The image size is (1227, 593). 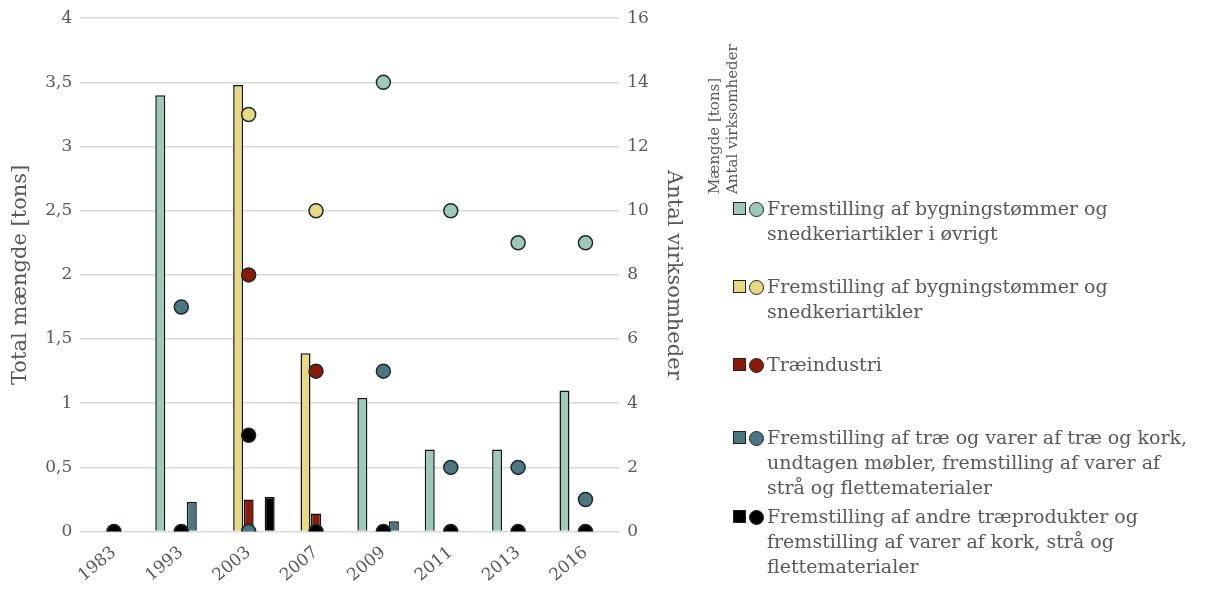 What do you see at coordinates (978, 462) in the screenshot?
I see `legend-label: Fremstilling af træ og varer af træ og kork, undtagen møbler, fremstilling af varer af strå og flettematerialer` at bounding box center [978, 462].